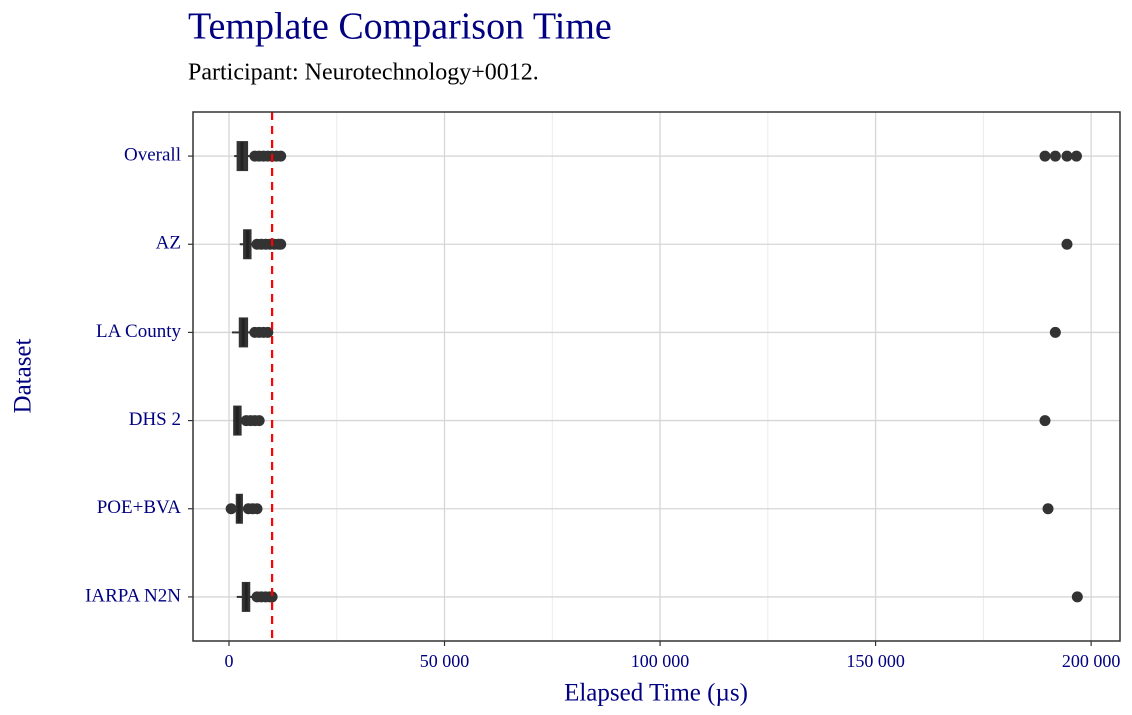 The image size is (1132, 715). Describe the element at coordinates (133, 595) in the screenshot. I see `y-tick-label: IARPA N2N` at that location.